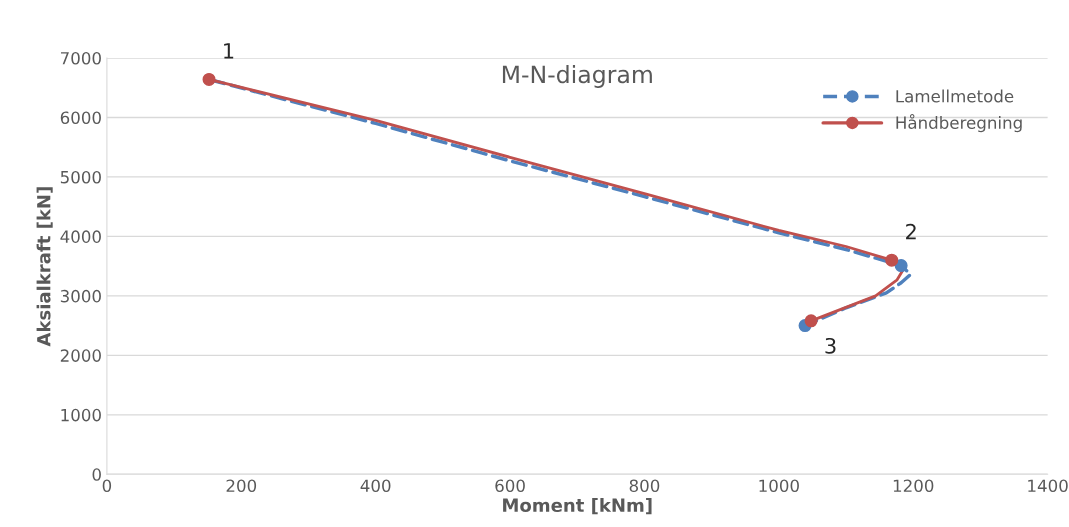 This screenshot has height=527, width=1069. I want to click on x-tick-label: 600, so click(510, 486).